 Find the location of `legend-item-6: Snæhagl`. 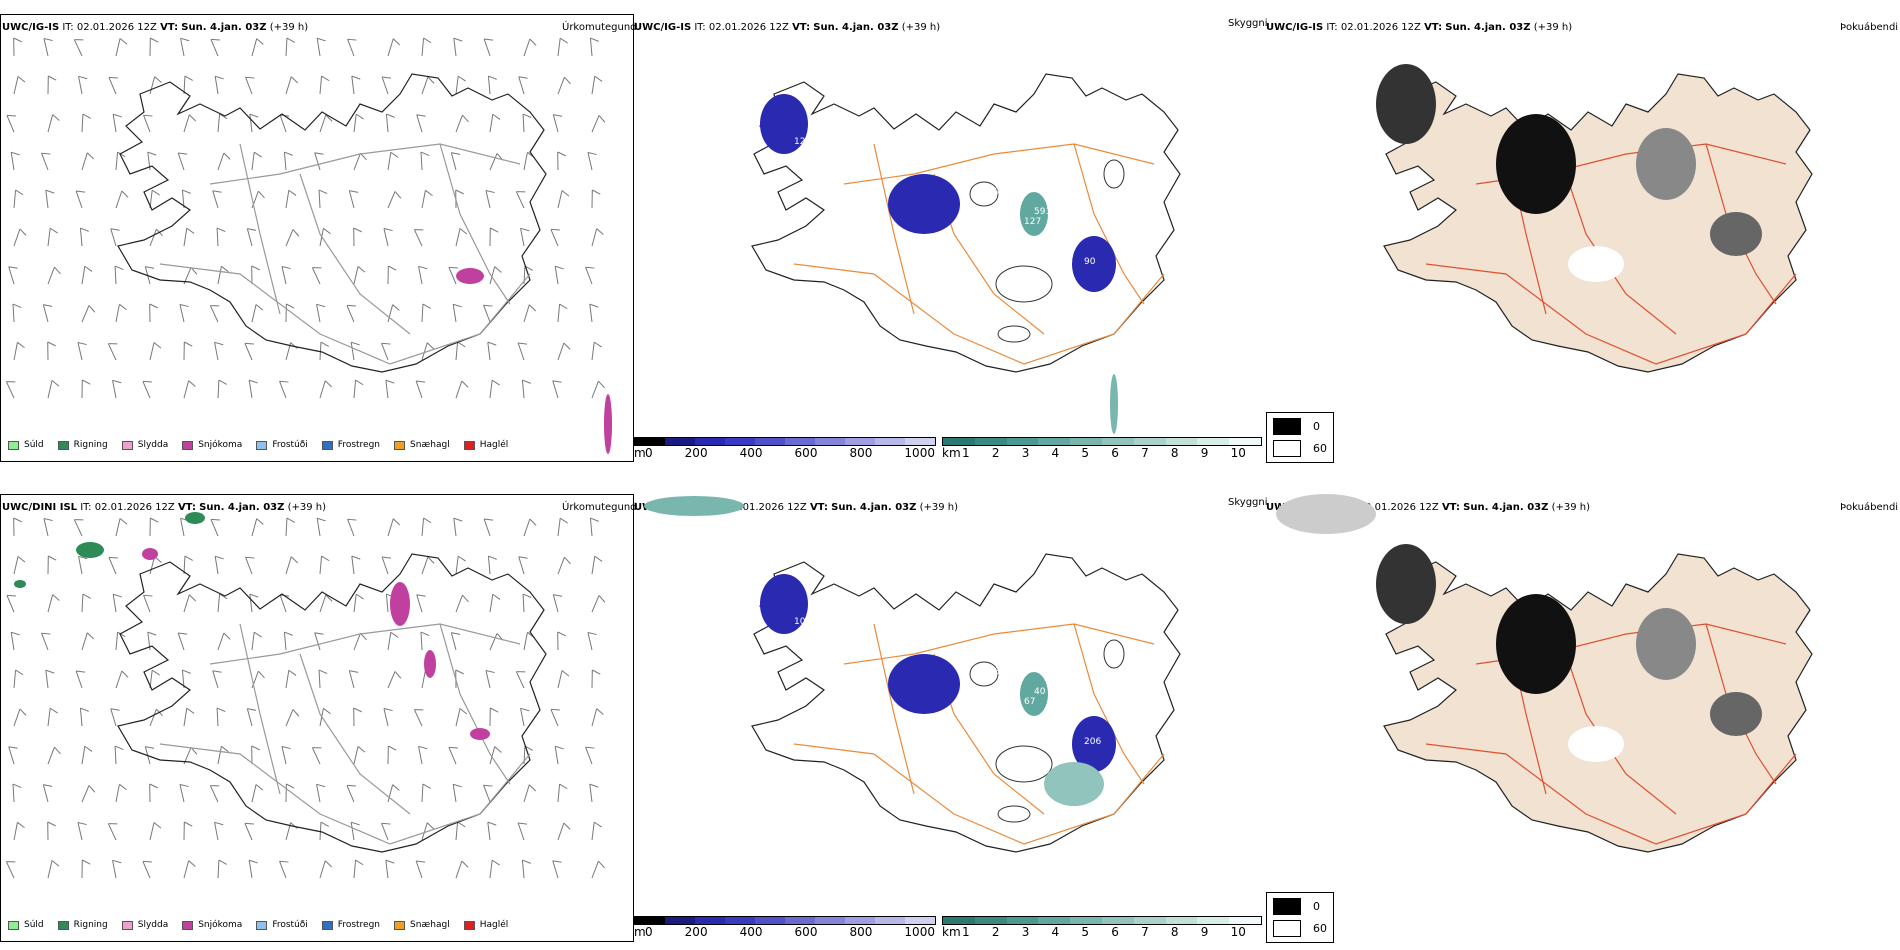

legend-item-6: Snæhagl is located at coordinates (422, 925).